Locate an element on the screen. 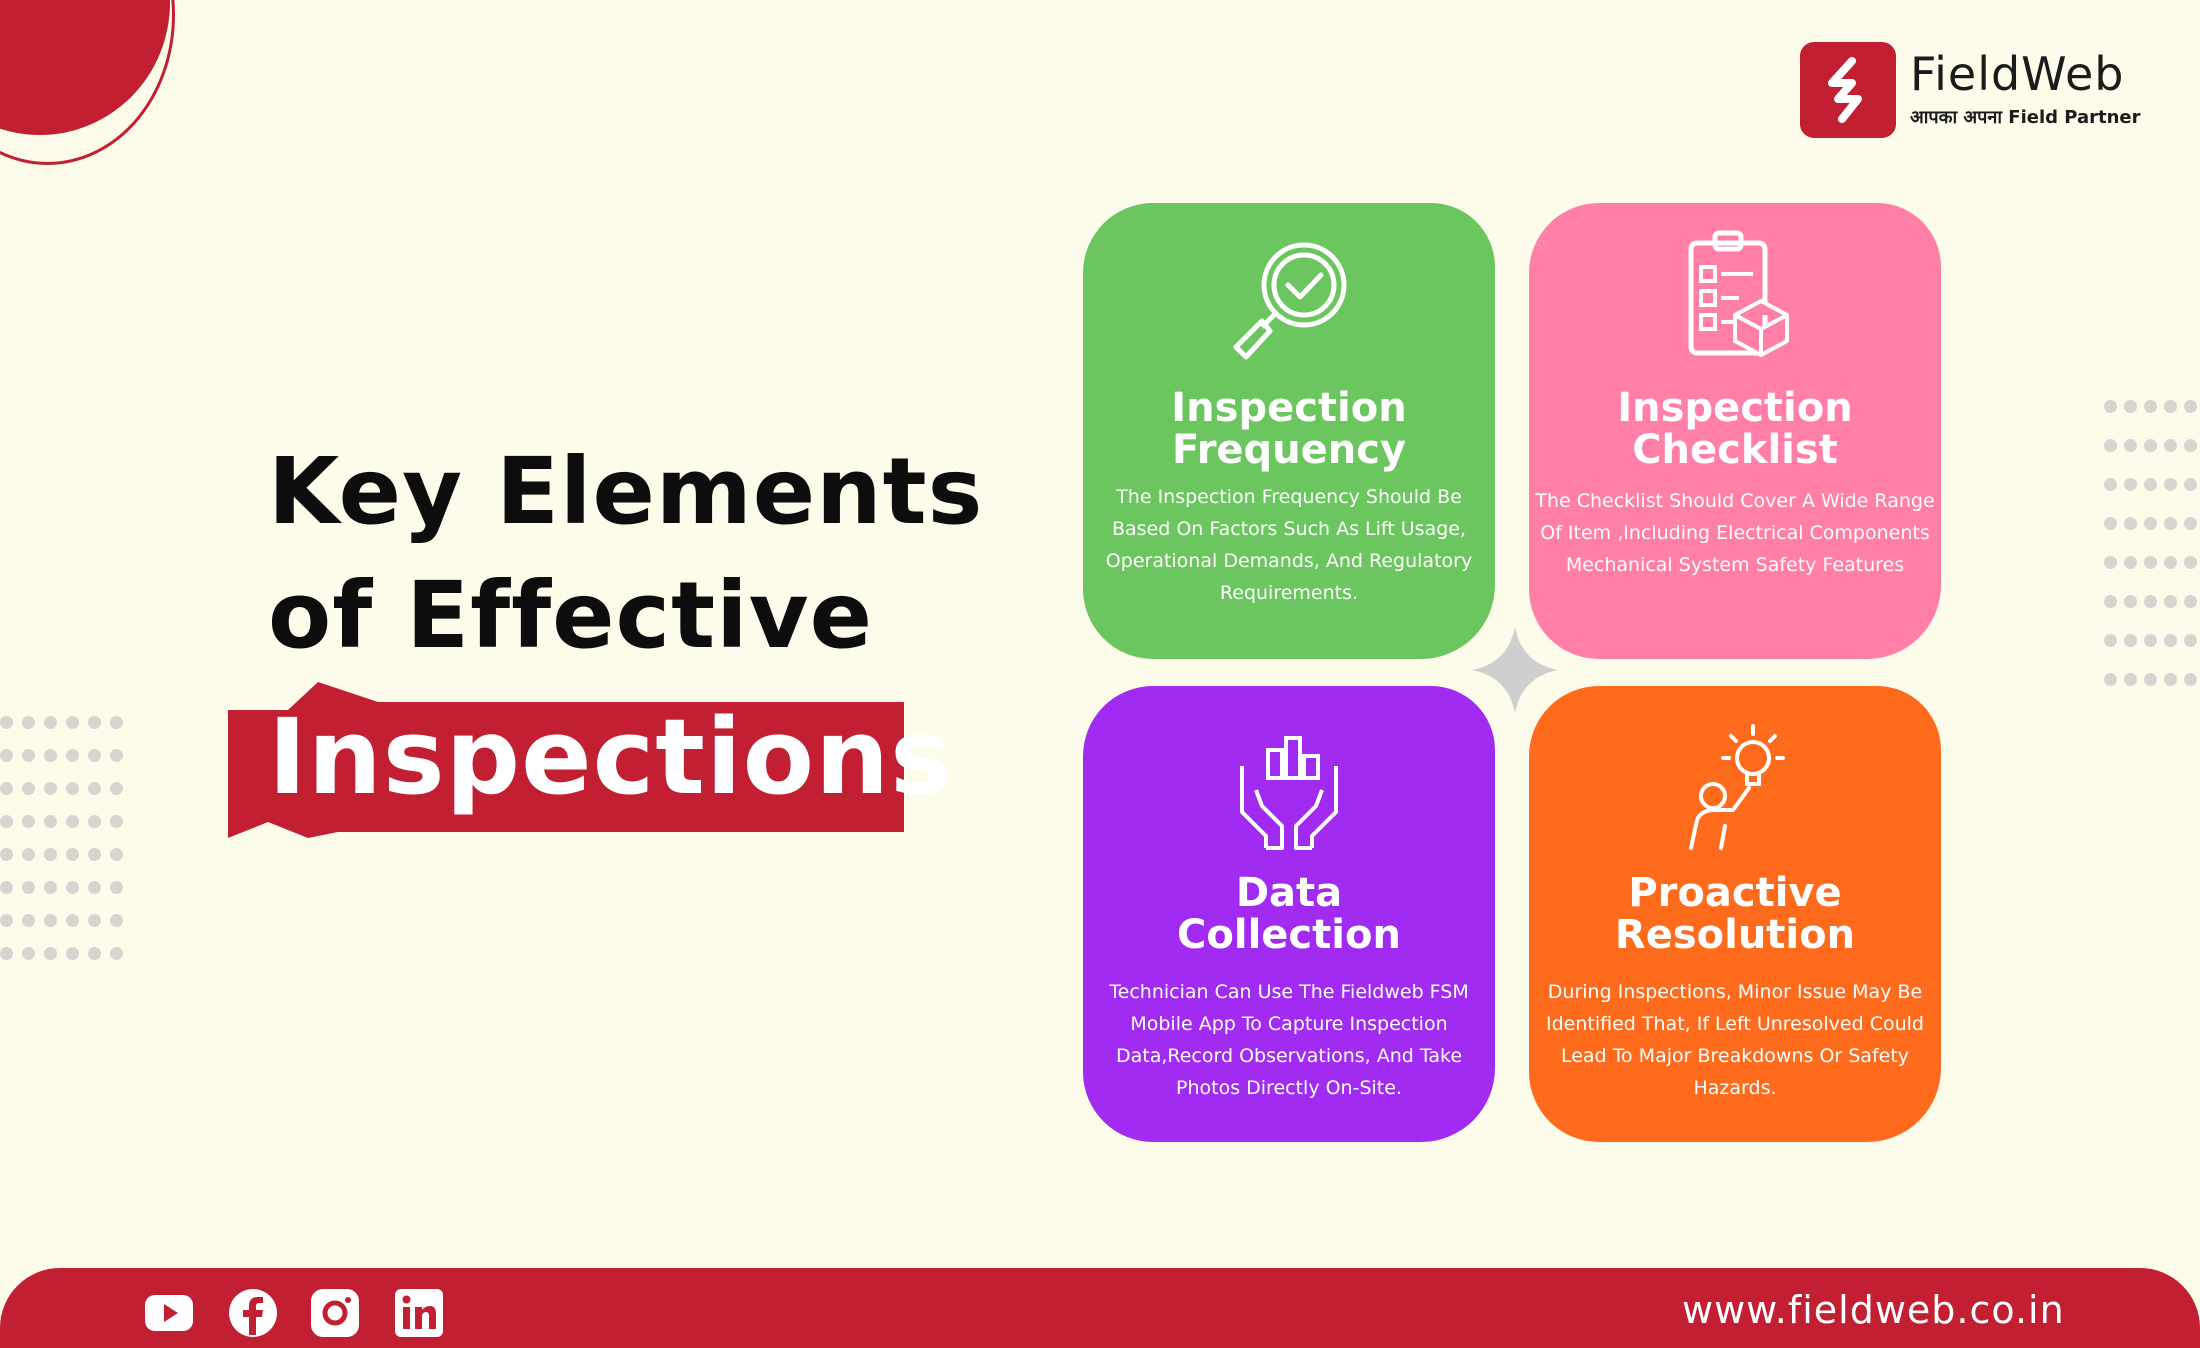  hands-data-icon is located at coordinates (1289, 793).